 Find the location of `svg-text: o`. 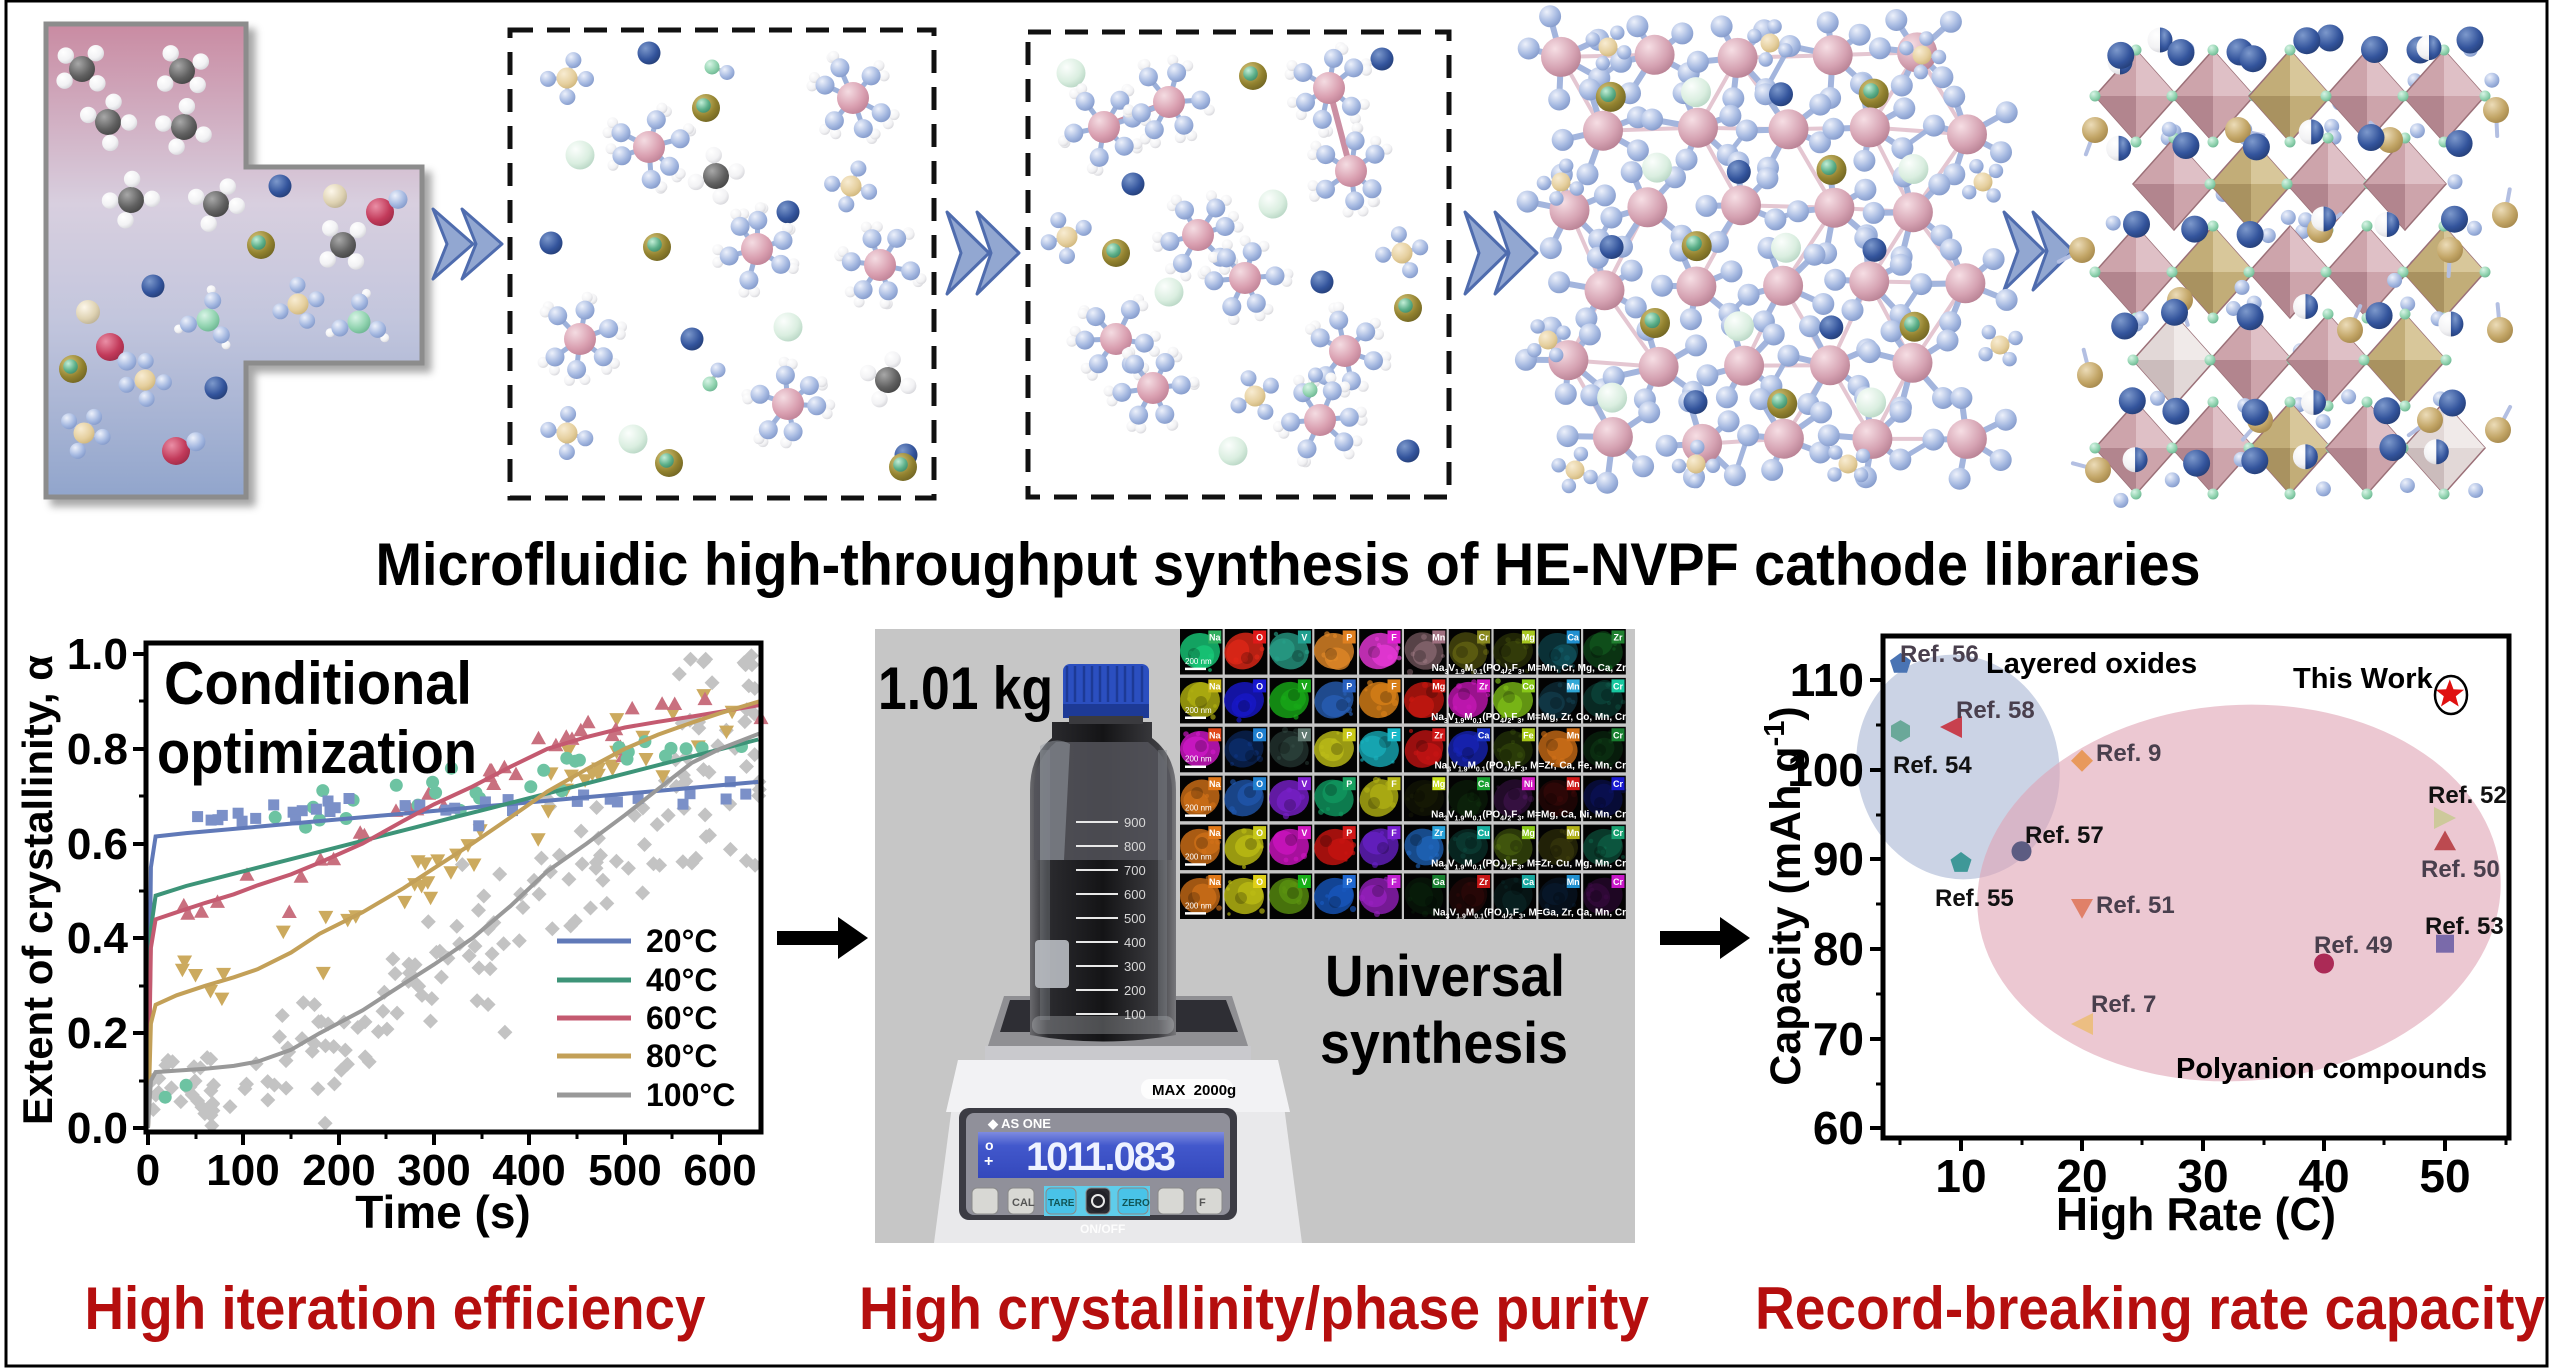

svg-text: o is located at coordinates (989, 1145).